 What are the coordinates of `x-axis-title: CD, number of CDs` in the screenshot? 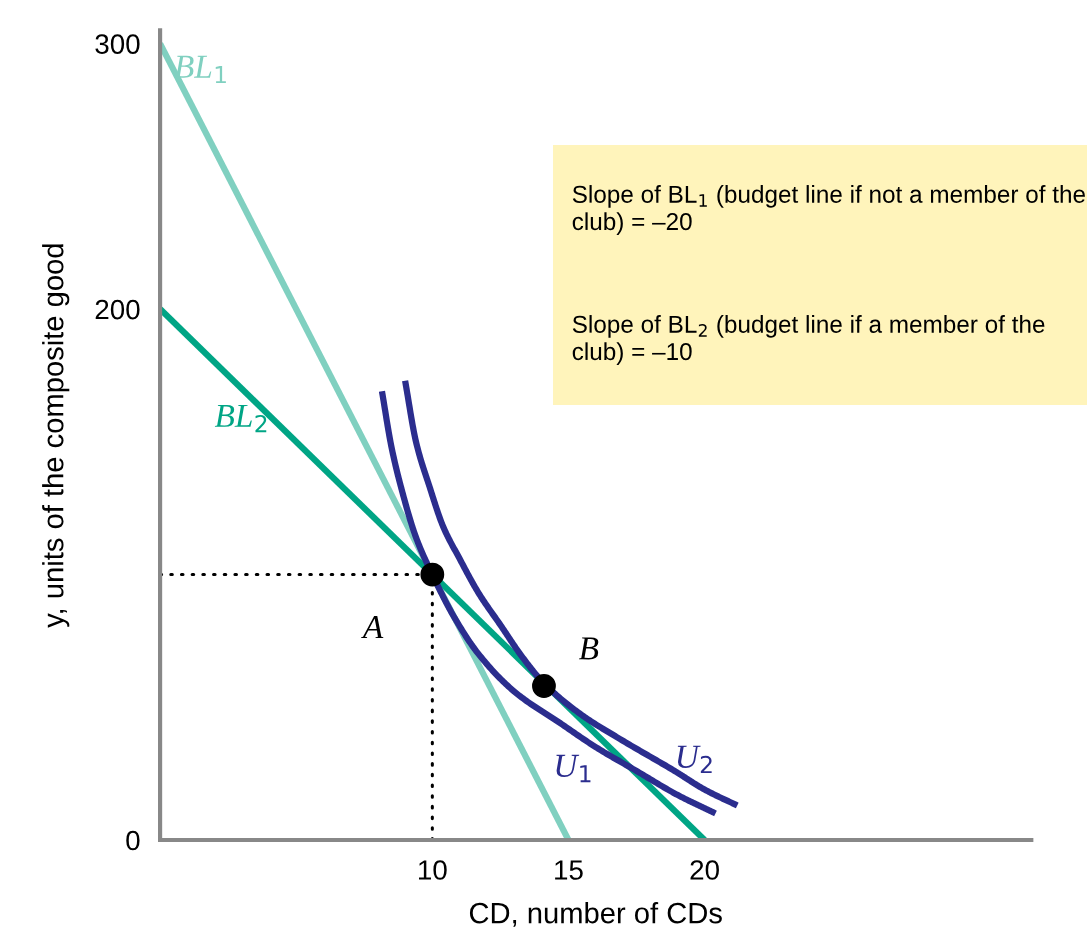 It's located at (595, 914).